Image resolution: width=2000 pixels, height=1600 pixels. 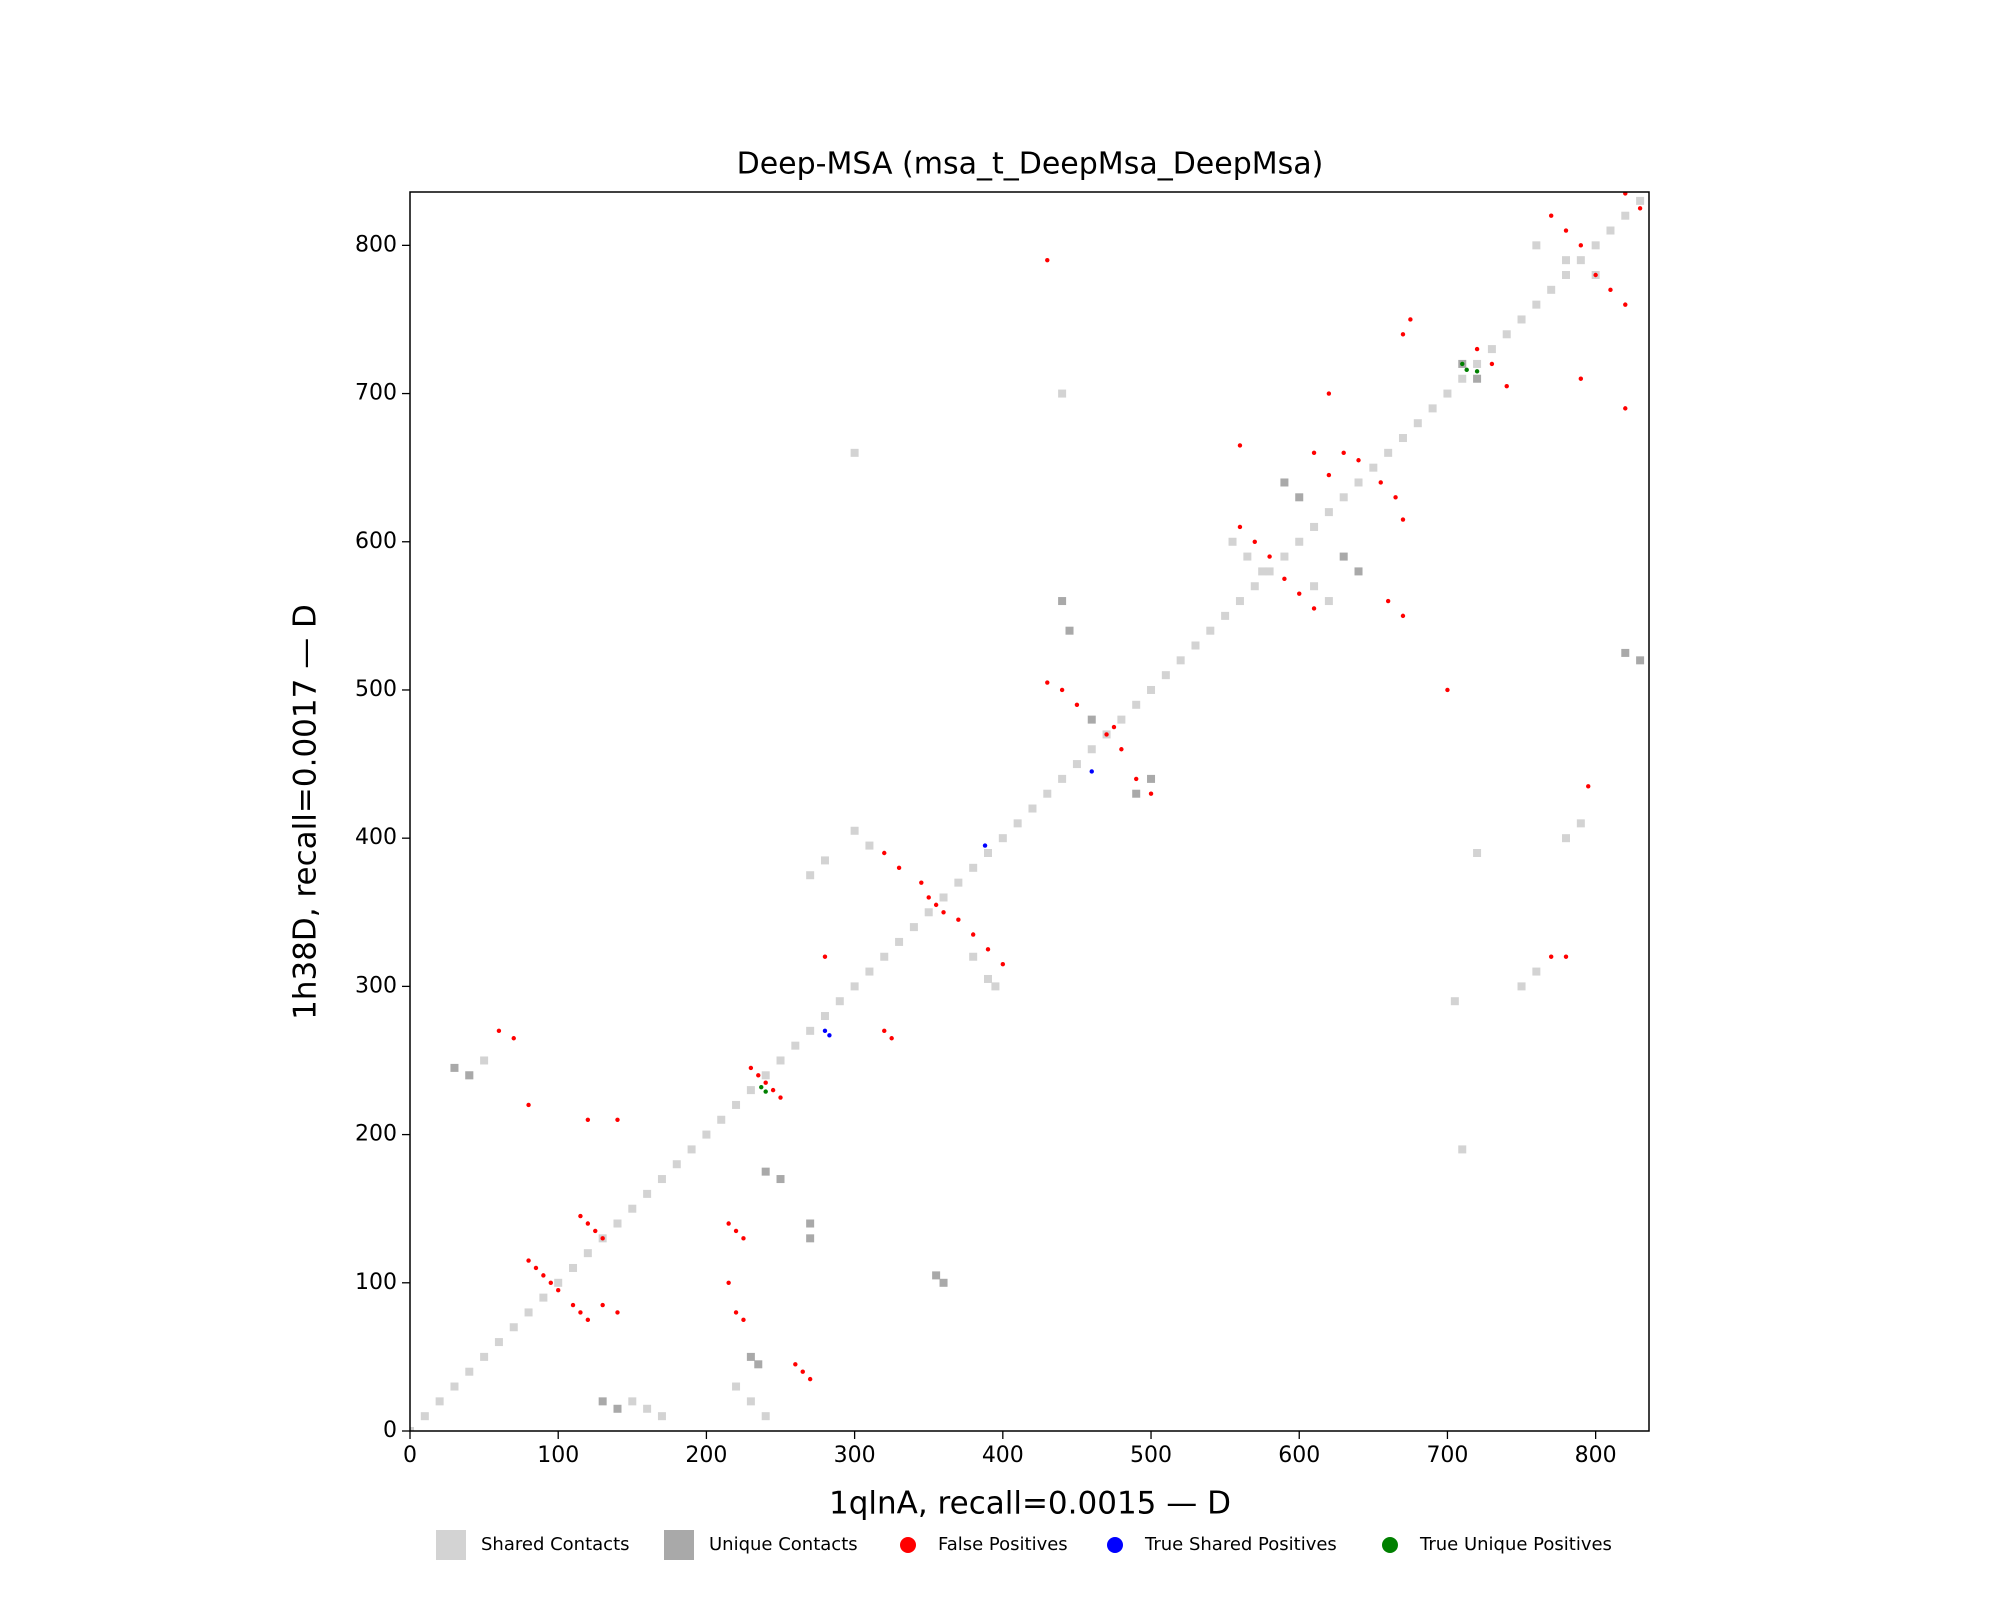 I want to click on x-tick-label: 300, so click(x=855, y=1455).